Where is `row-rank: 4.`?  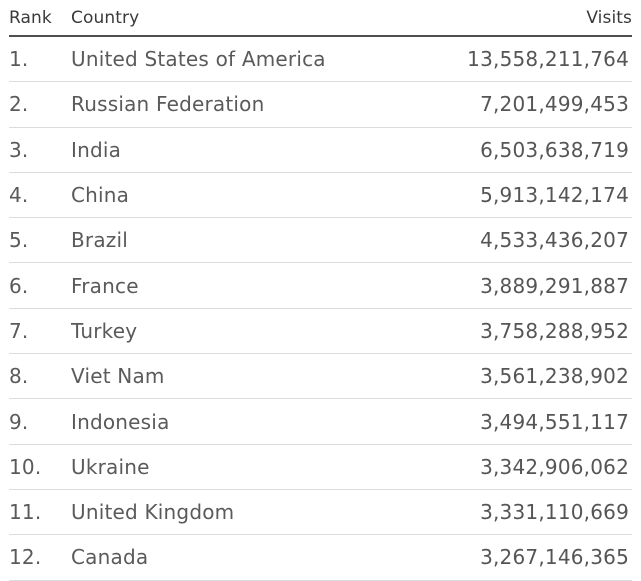
row-rank: 4. is located at coordinates (19, 195).